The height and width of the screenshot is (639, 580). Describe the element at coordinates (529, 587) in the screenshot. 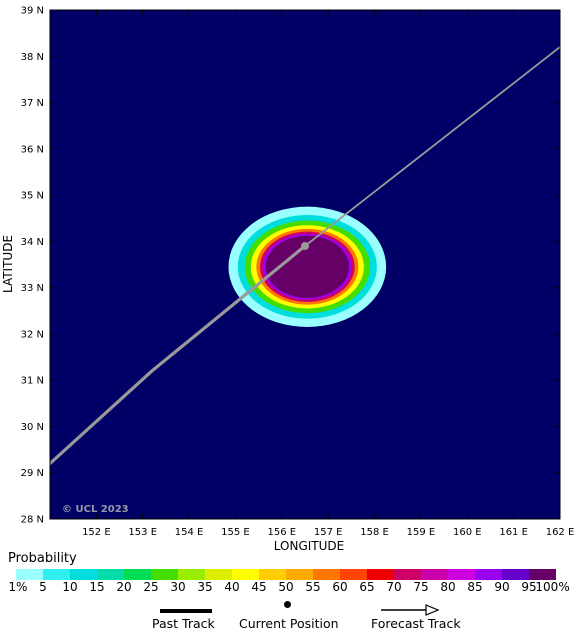

I see `legend-label: 95` at that location.